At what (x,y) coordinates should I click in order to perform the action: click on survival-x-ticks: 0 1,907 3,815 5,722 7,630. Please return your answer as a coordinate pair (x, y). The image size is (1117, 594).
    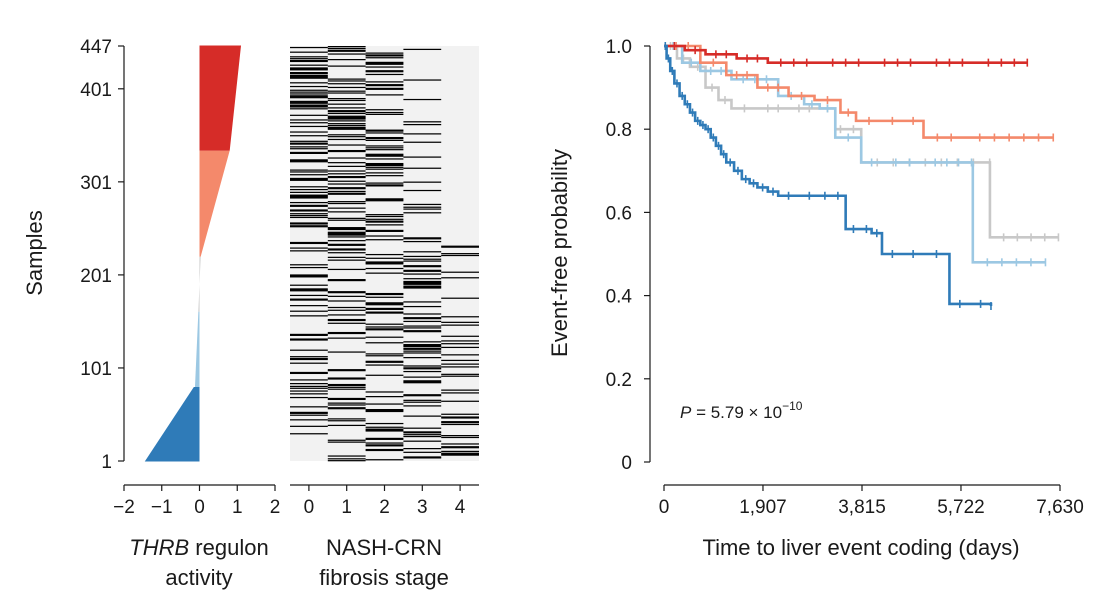
    Looking at the image, I should click on (871, 501).